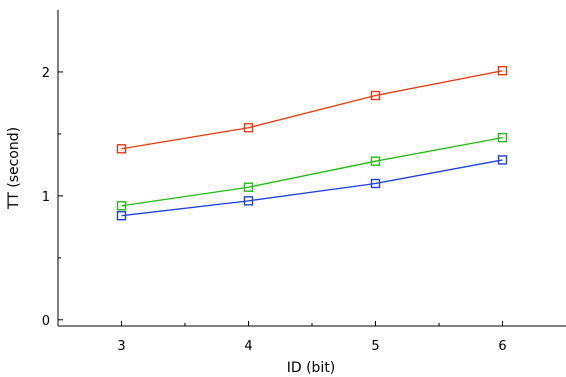 The image size is (566, 377). Describe the element at coordinates (502, 346) in the screenshot. I see `x-tick-label: 6` at that location.